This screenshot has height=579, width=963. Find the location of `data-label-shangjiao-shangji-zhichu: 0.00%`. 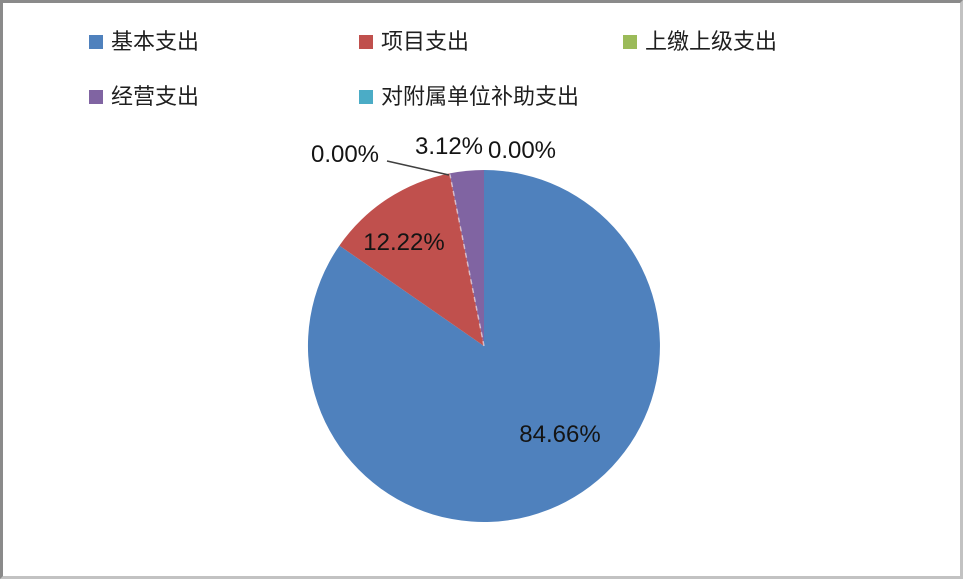

data-label-shangjiao-shangji-zhichu: 0.00% is located at coordinates (345, 154).